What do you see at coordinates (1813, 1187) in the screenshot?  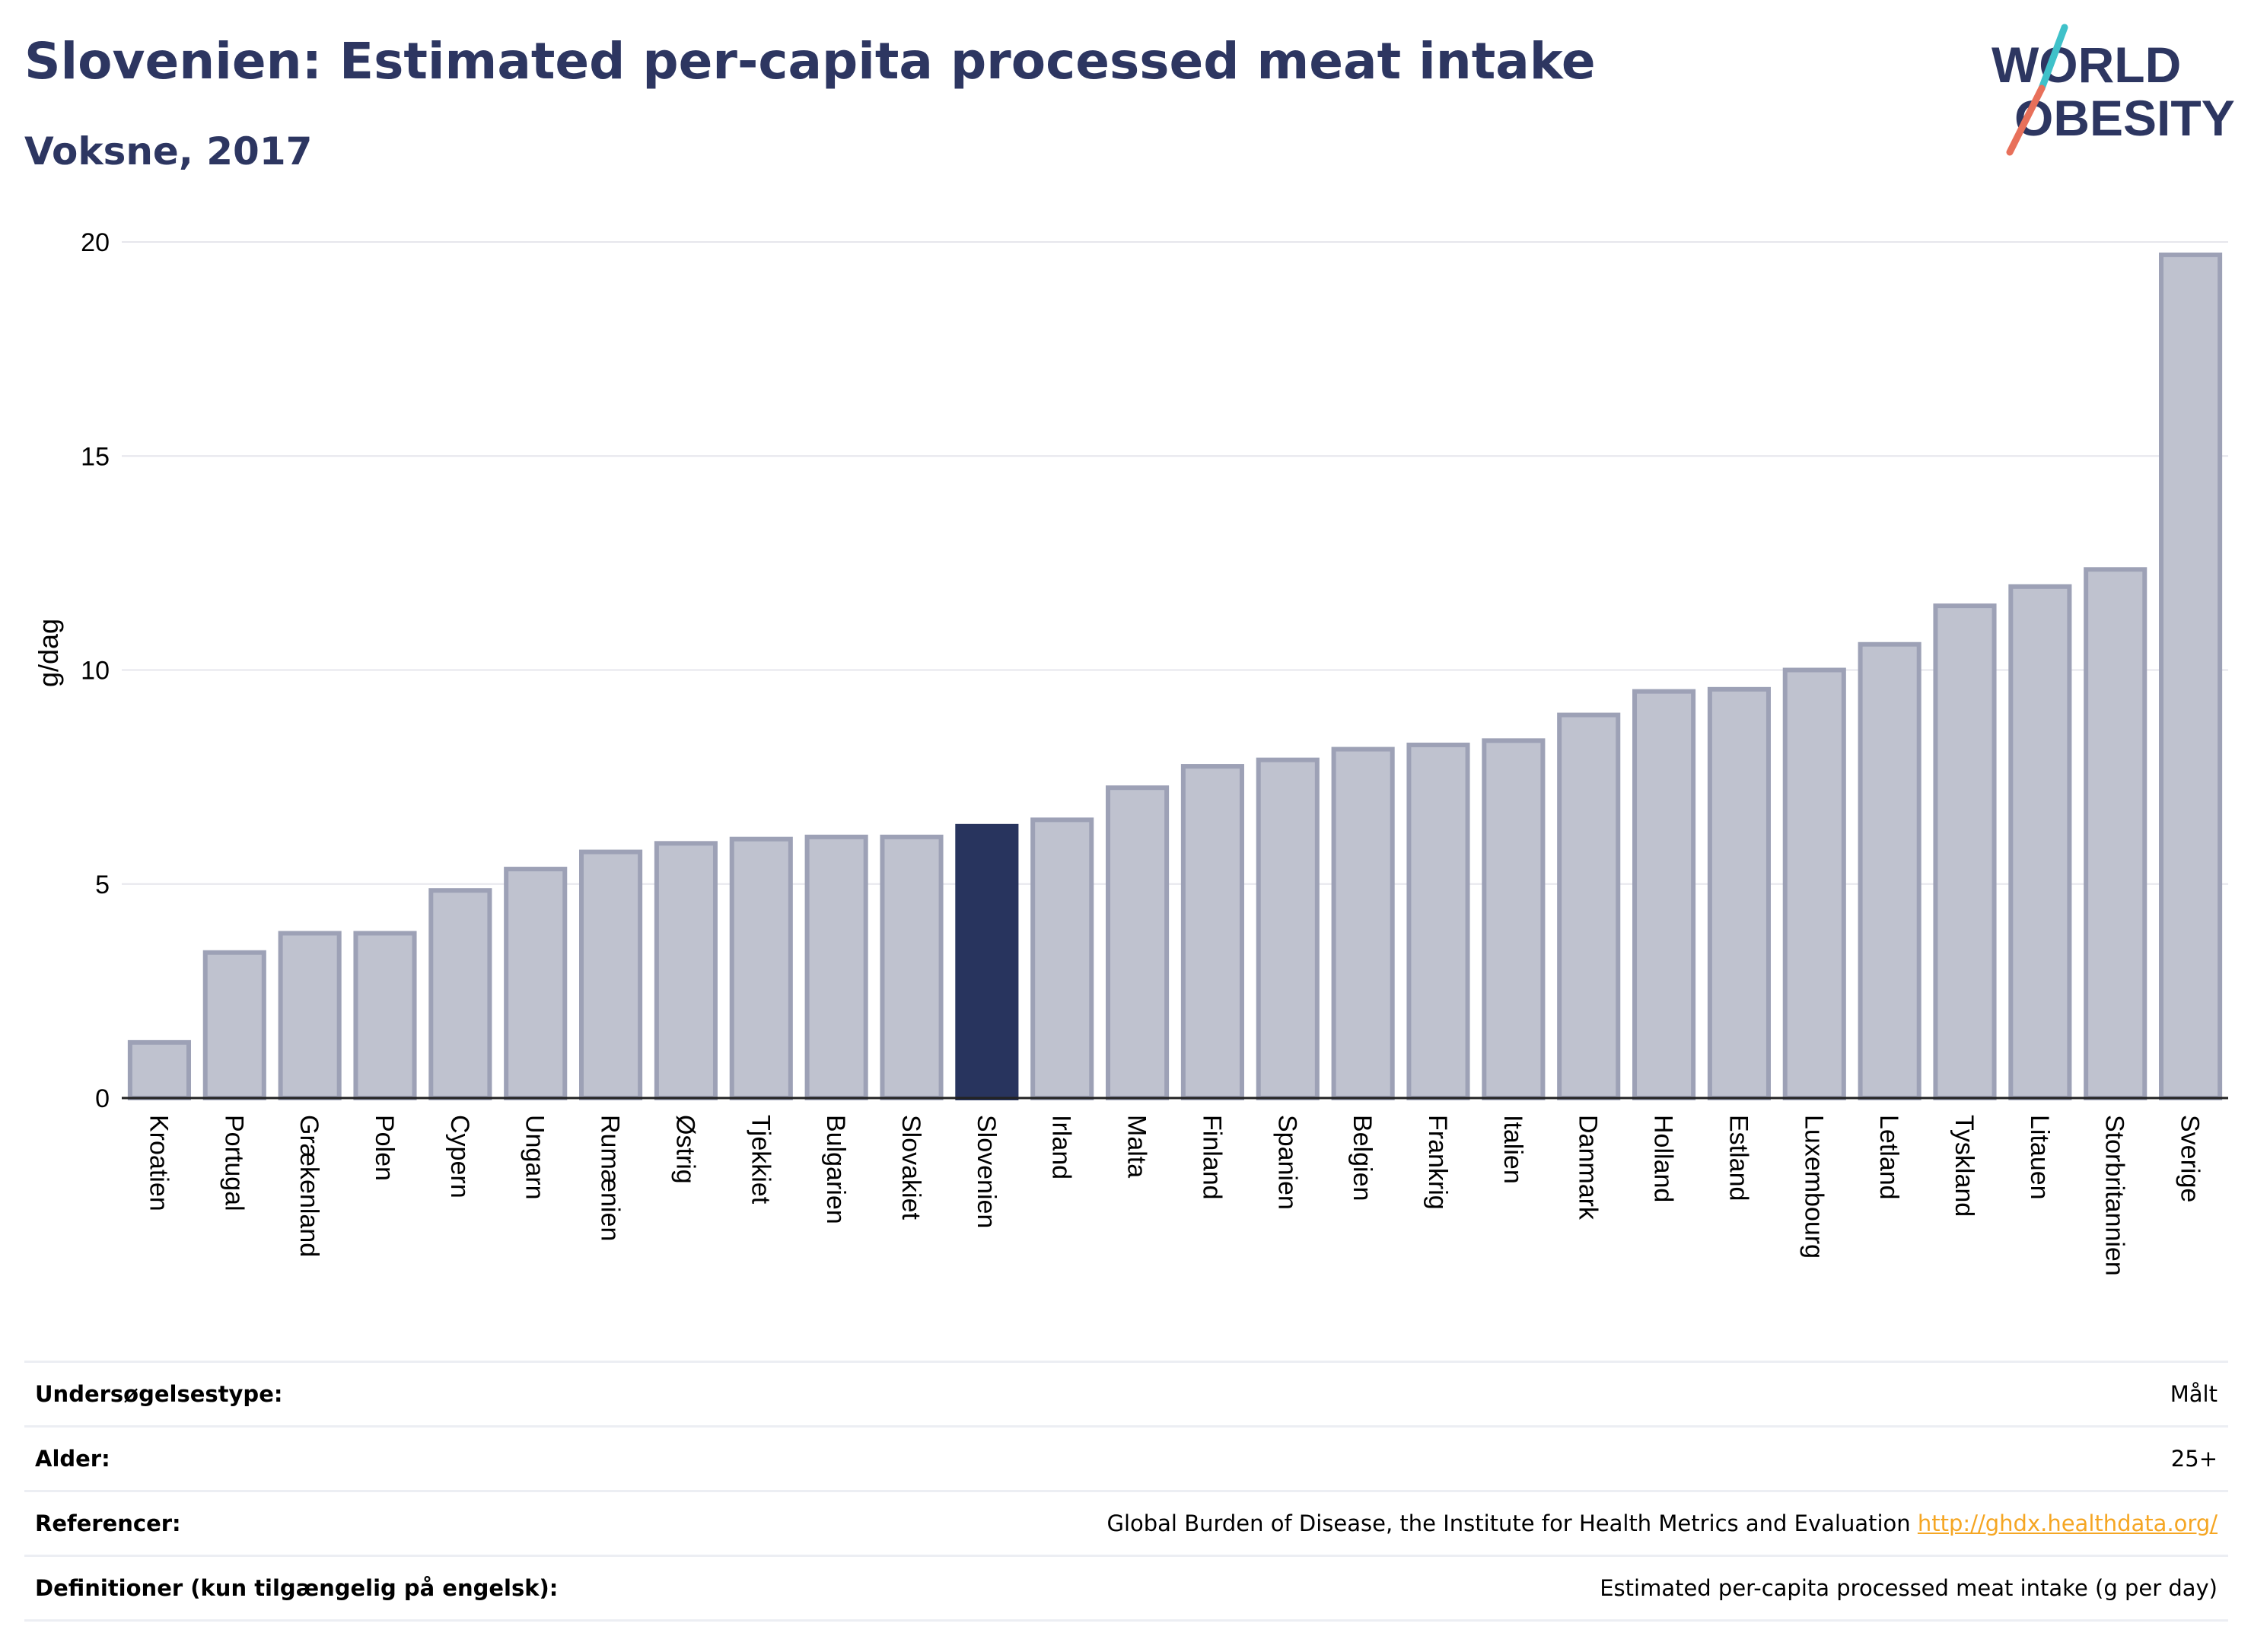 I see `x-tick-label: Luxembourg` at bounding box center [1813, 1187].